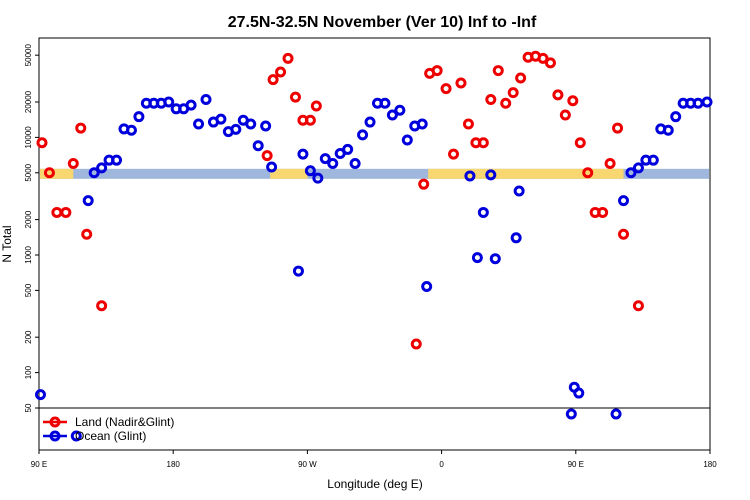  Describe the element at coordinates (110, 436) in the screenshot. I see `legend-ocean-label: Ocean (Glint)` at that location.